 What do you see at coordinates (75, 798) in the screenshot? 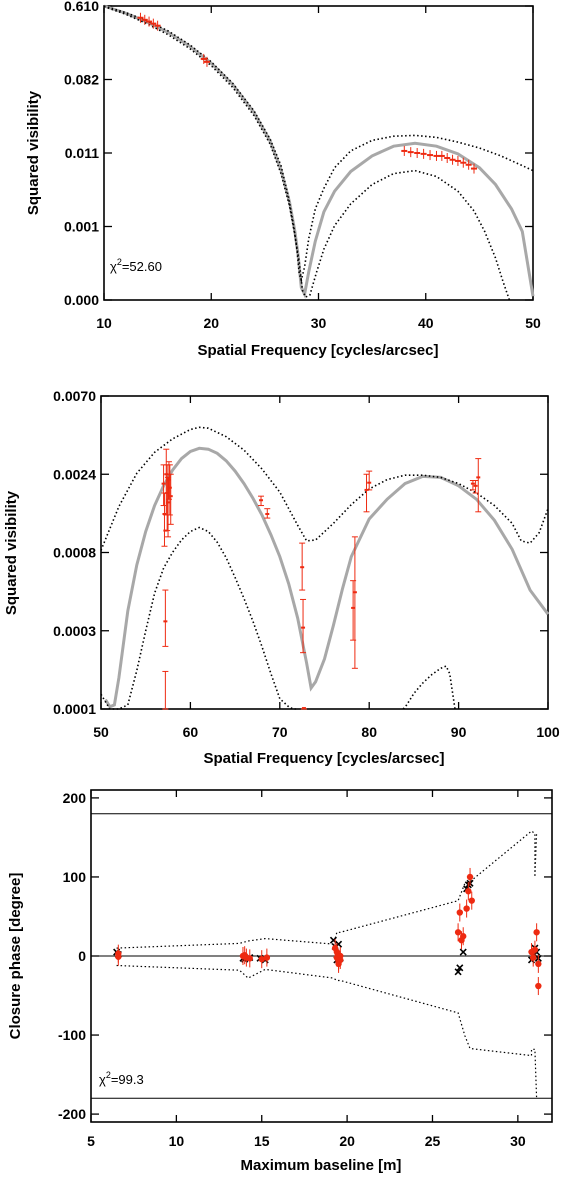
I see `y-tick-label: 200` at bounding box center [75, 798].